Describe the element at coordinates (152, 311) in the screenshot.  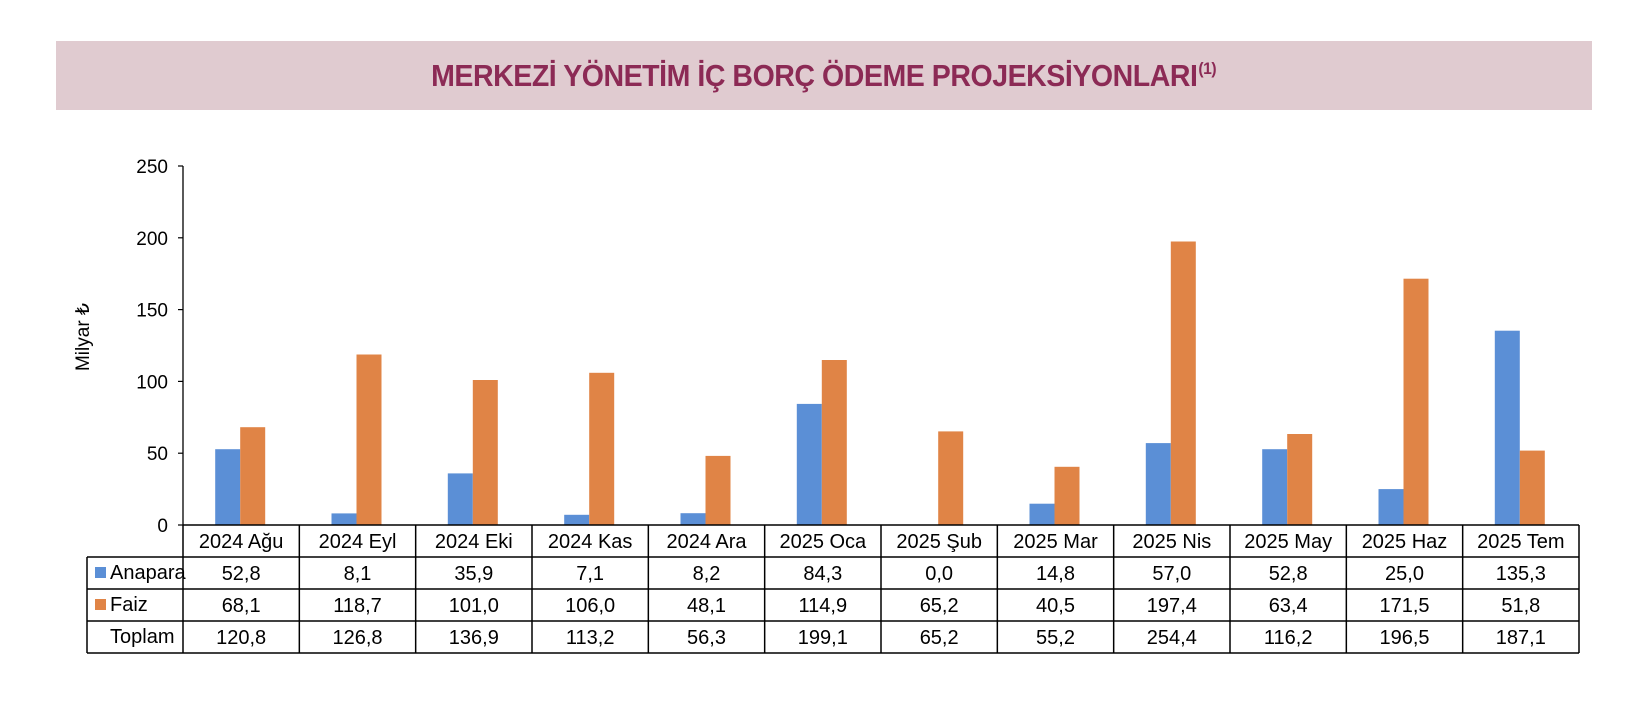
I see `y-tick-label-150: 150` at that location.